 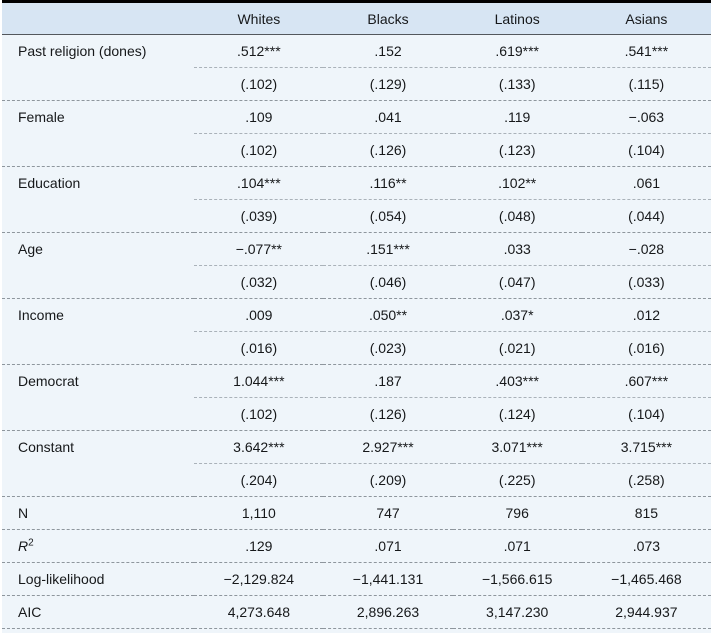 I want to click on header-cell-whites: Whites, so click(x=259, y=19).